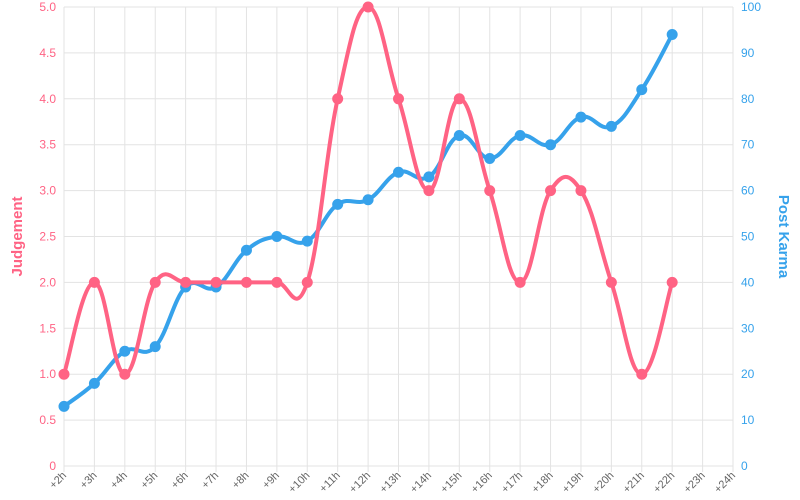  What do you see at coordinates (748, 237) in the screenshot?
I see `right-tick-label: 50` at bounding box center [748, 237].